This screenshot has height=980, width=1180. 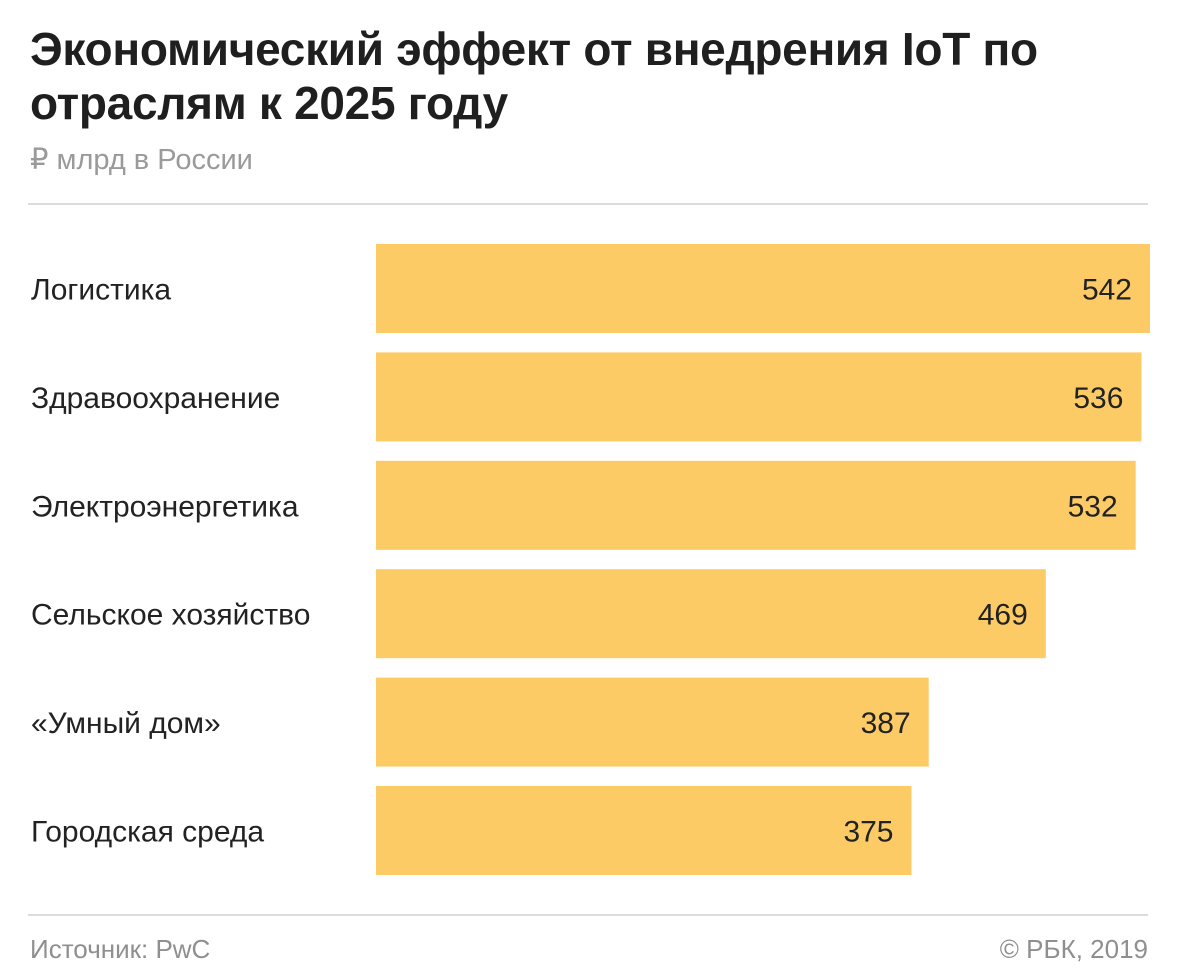 What do you see at coordinates (170, 615) in the screenshot?
I see `category-label: Сельское хозяйство` at bounding box center [170, 615].